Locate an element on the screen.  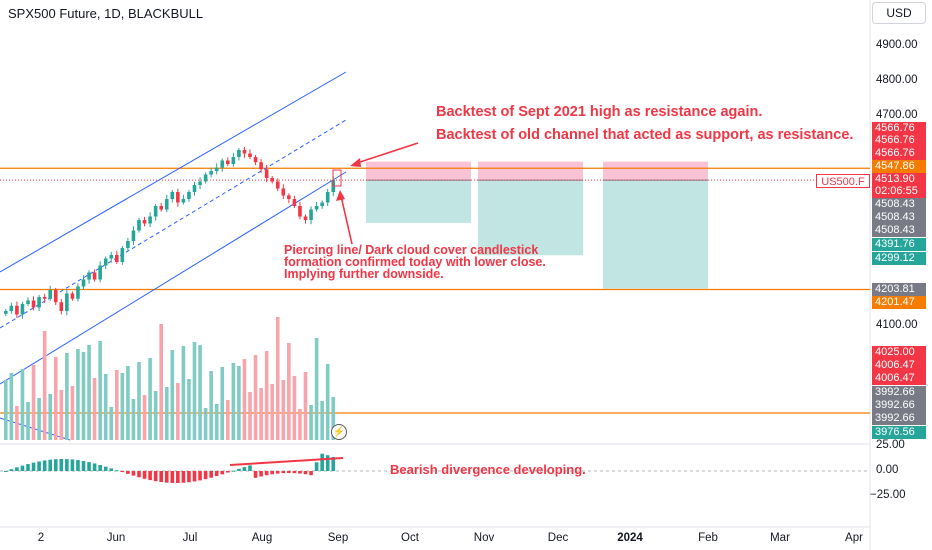
symbol-title: SPX500 Future, 1D, BLACKBULL is located at coordinates (106, 13).